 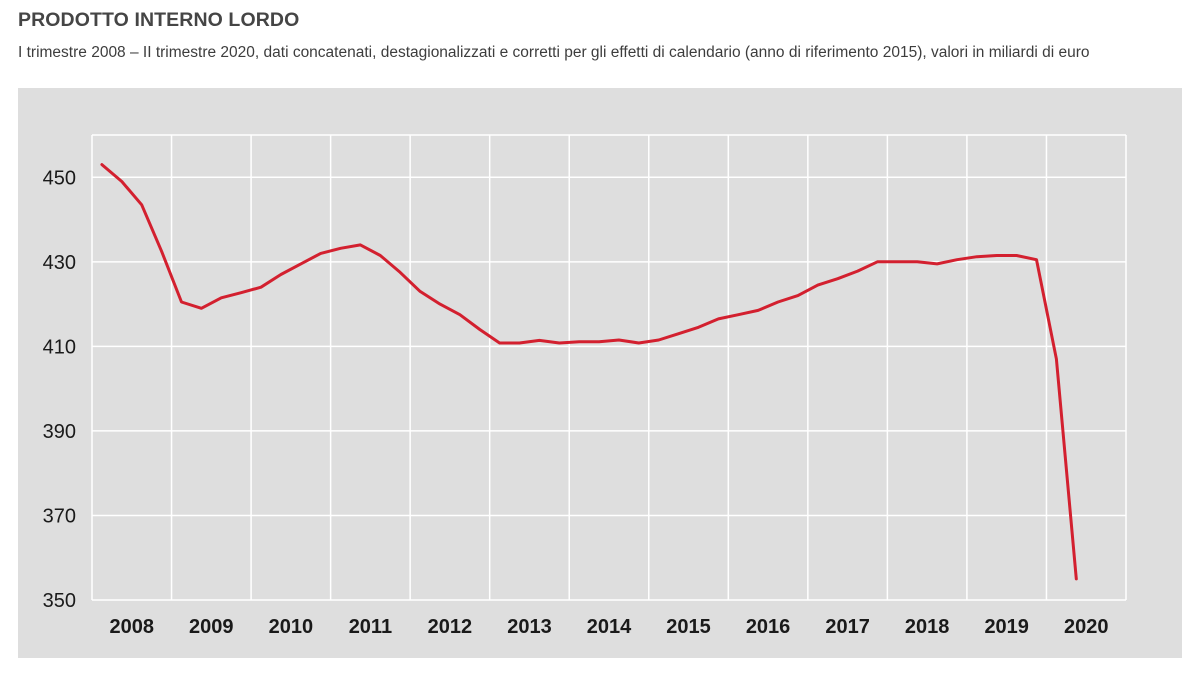 What do you see at coordinates (59, 347) in the screenshot?
I see `y-tick-label: 410` at bounding box center [59, 347].